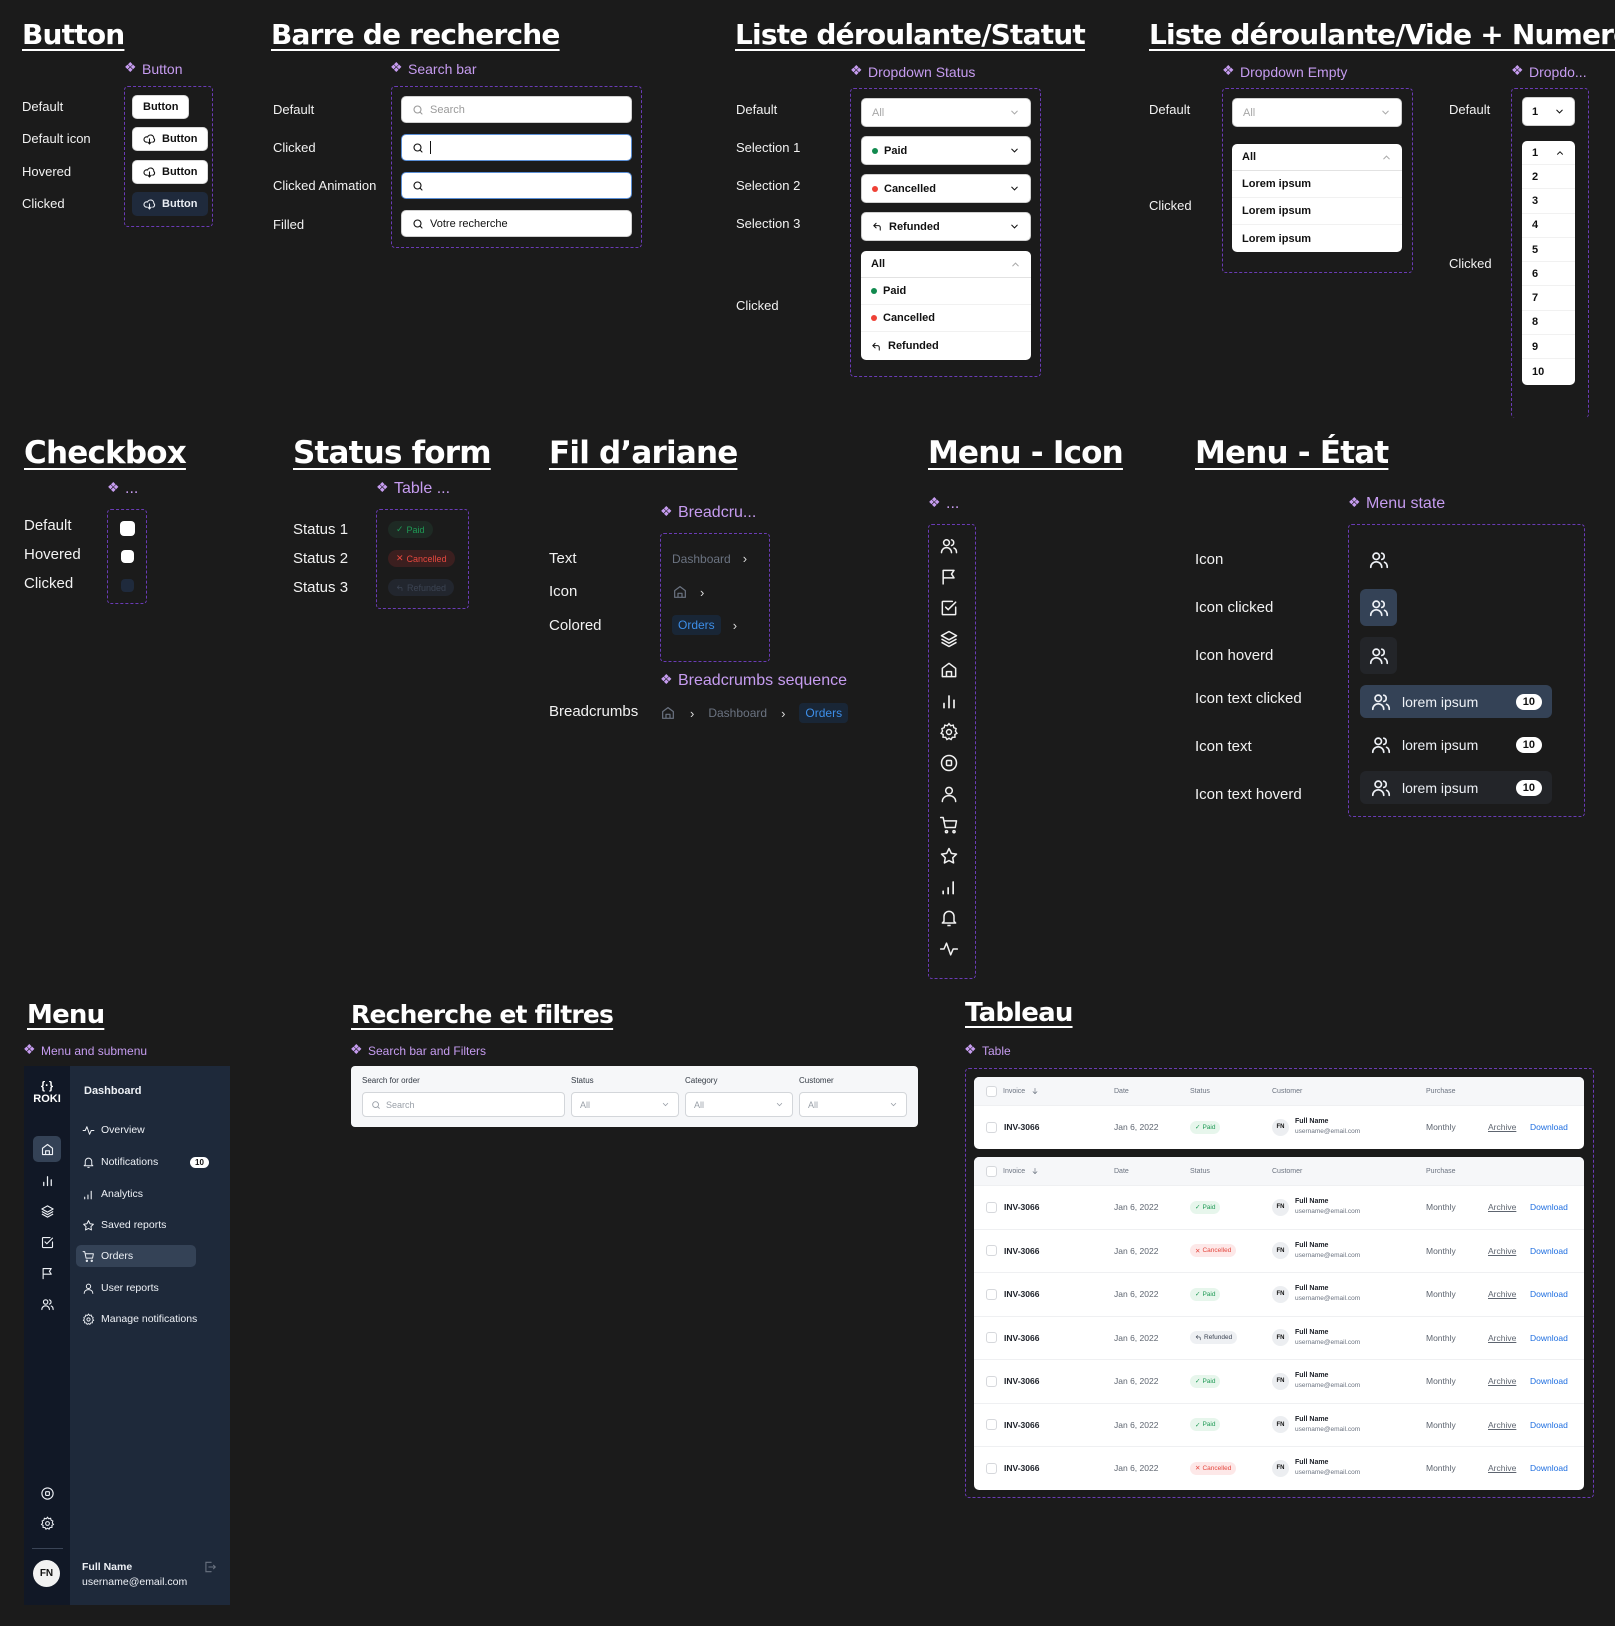  What do you see at coordinates (463, 1104) in the screenshot?
I see `order-search-input: Search` at bounding box center [463, 1104].